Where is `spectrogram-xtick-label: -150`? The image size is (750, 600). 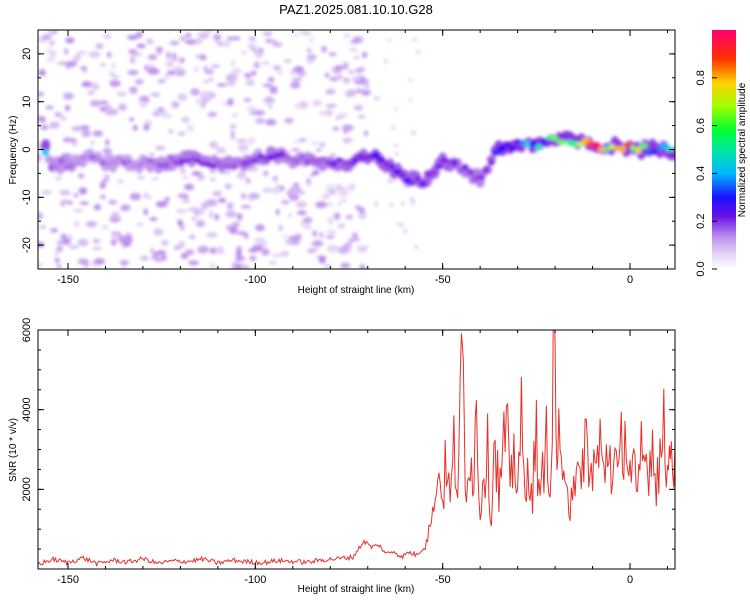 spectrogram-xtick-label: -150 is located at coordinates (68, 280).